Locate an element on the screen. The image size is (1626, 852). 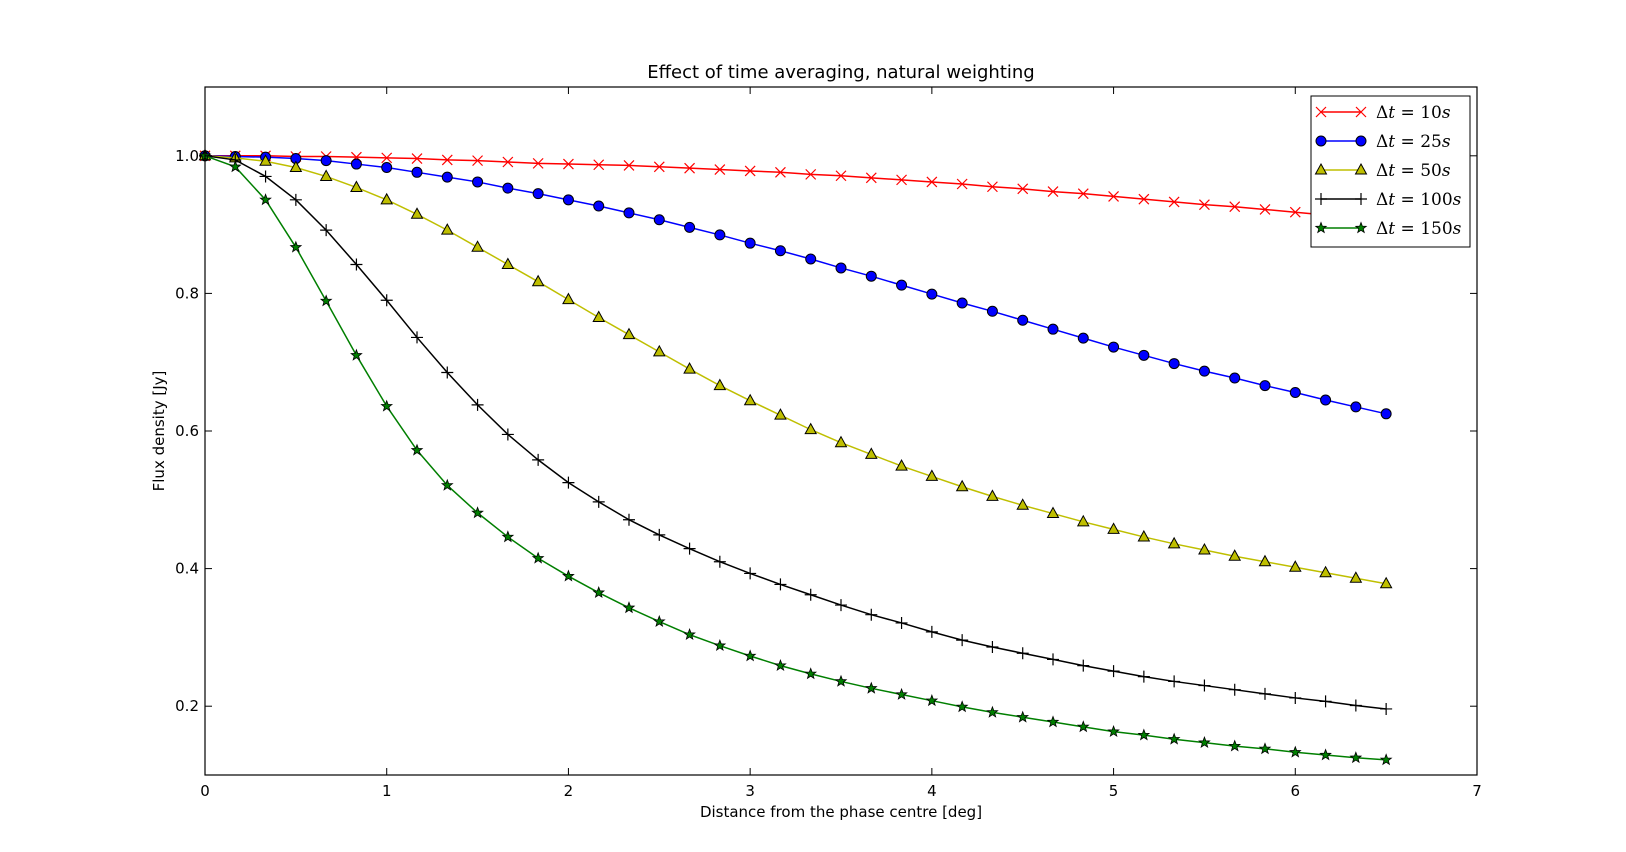
legend-label-unit-2: s is located at coordinates (1446, 171).